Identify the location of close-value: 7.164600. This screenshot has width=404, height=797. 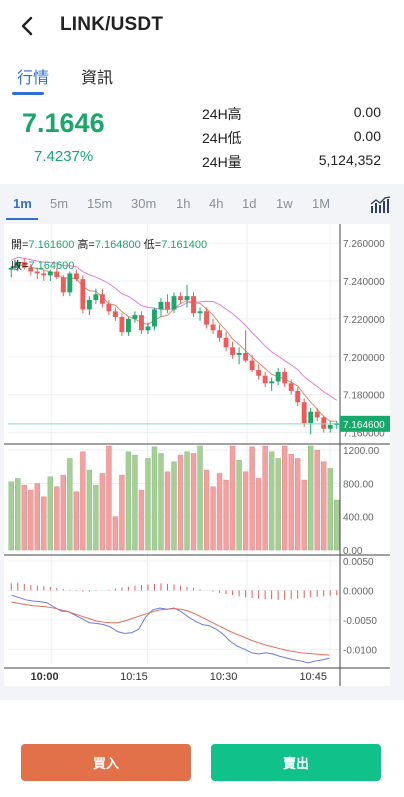
(51, 266).